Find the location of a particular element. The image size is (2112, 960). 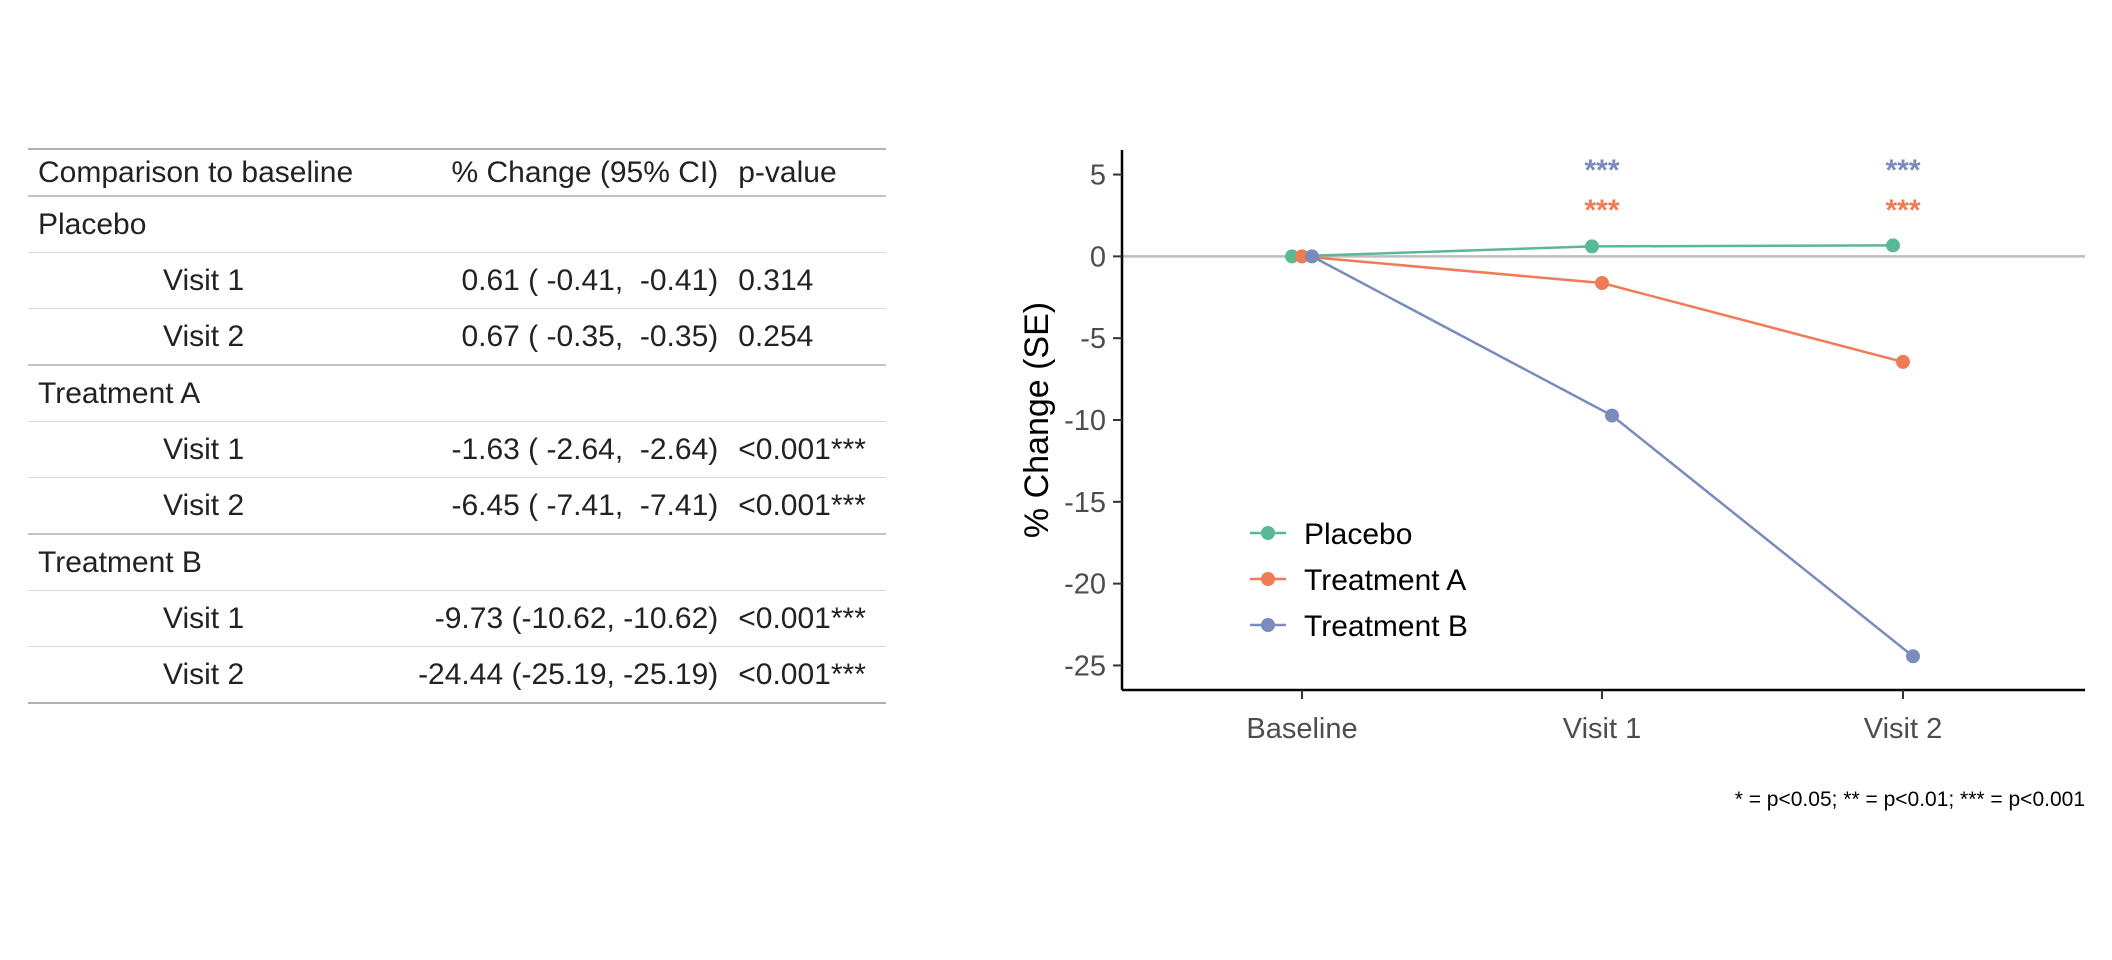

group-row: Treatment A is located at coordinates (457, 393).